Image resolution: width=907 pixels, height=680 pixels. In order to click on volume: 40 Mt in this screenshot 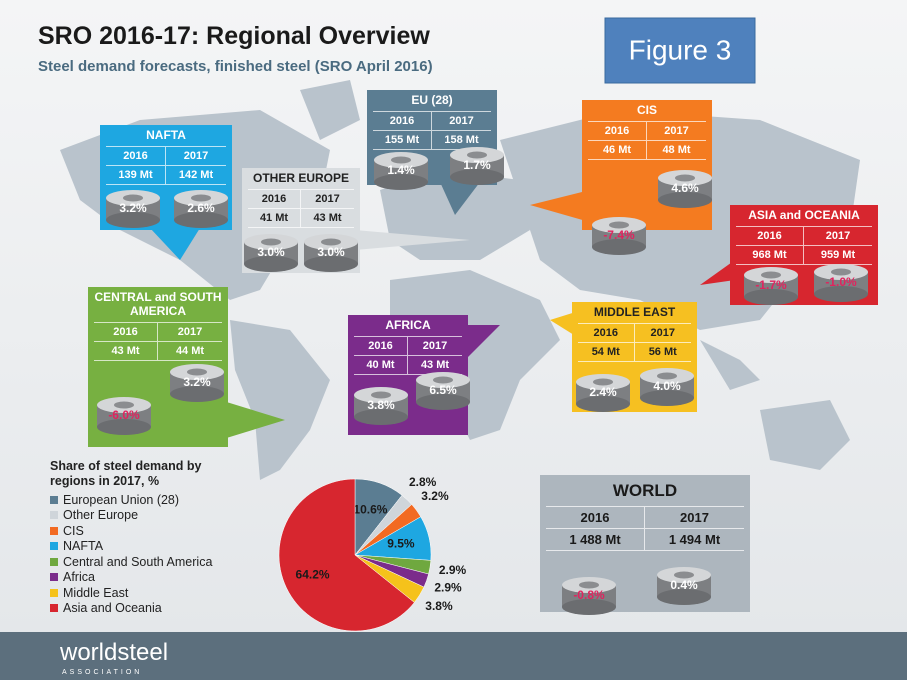, I will do `click(381, 365)`.